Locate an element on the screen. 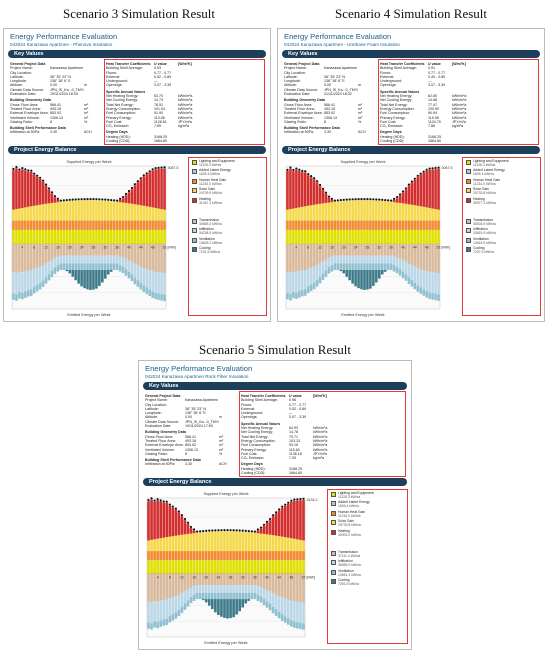  row-unit: kg/m²a is located at coordinates (318, 458).